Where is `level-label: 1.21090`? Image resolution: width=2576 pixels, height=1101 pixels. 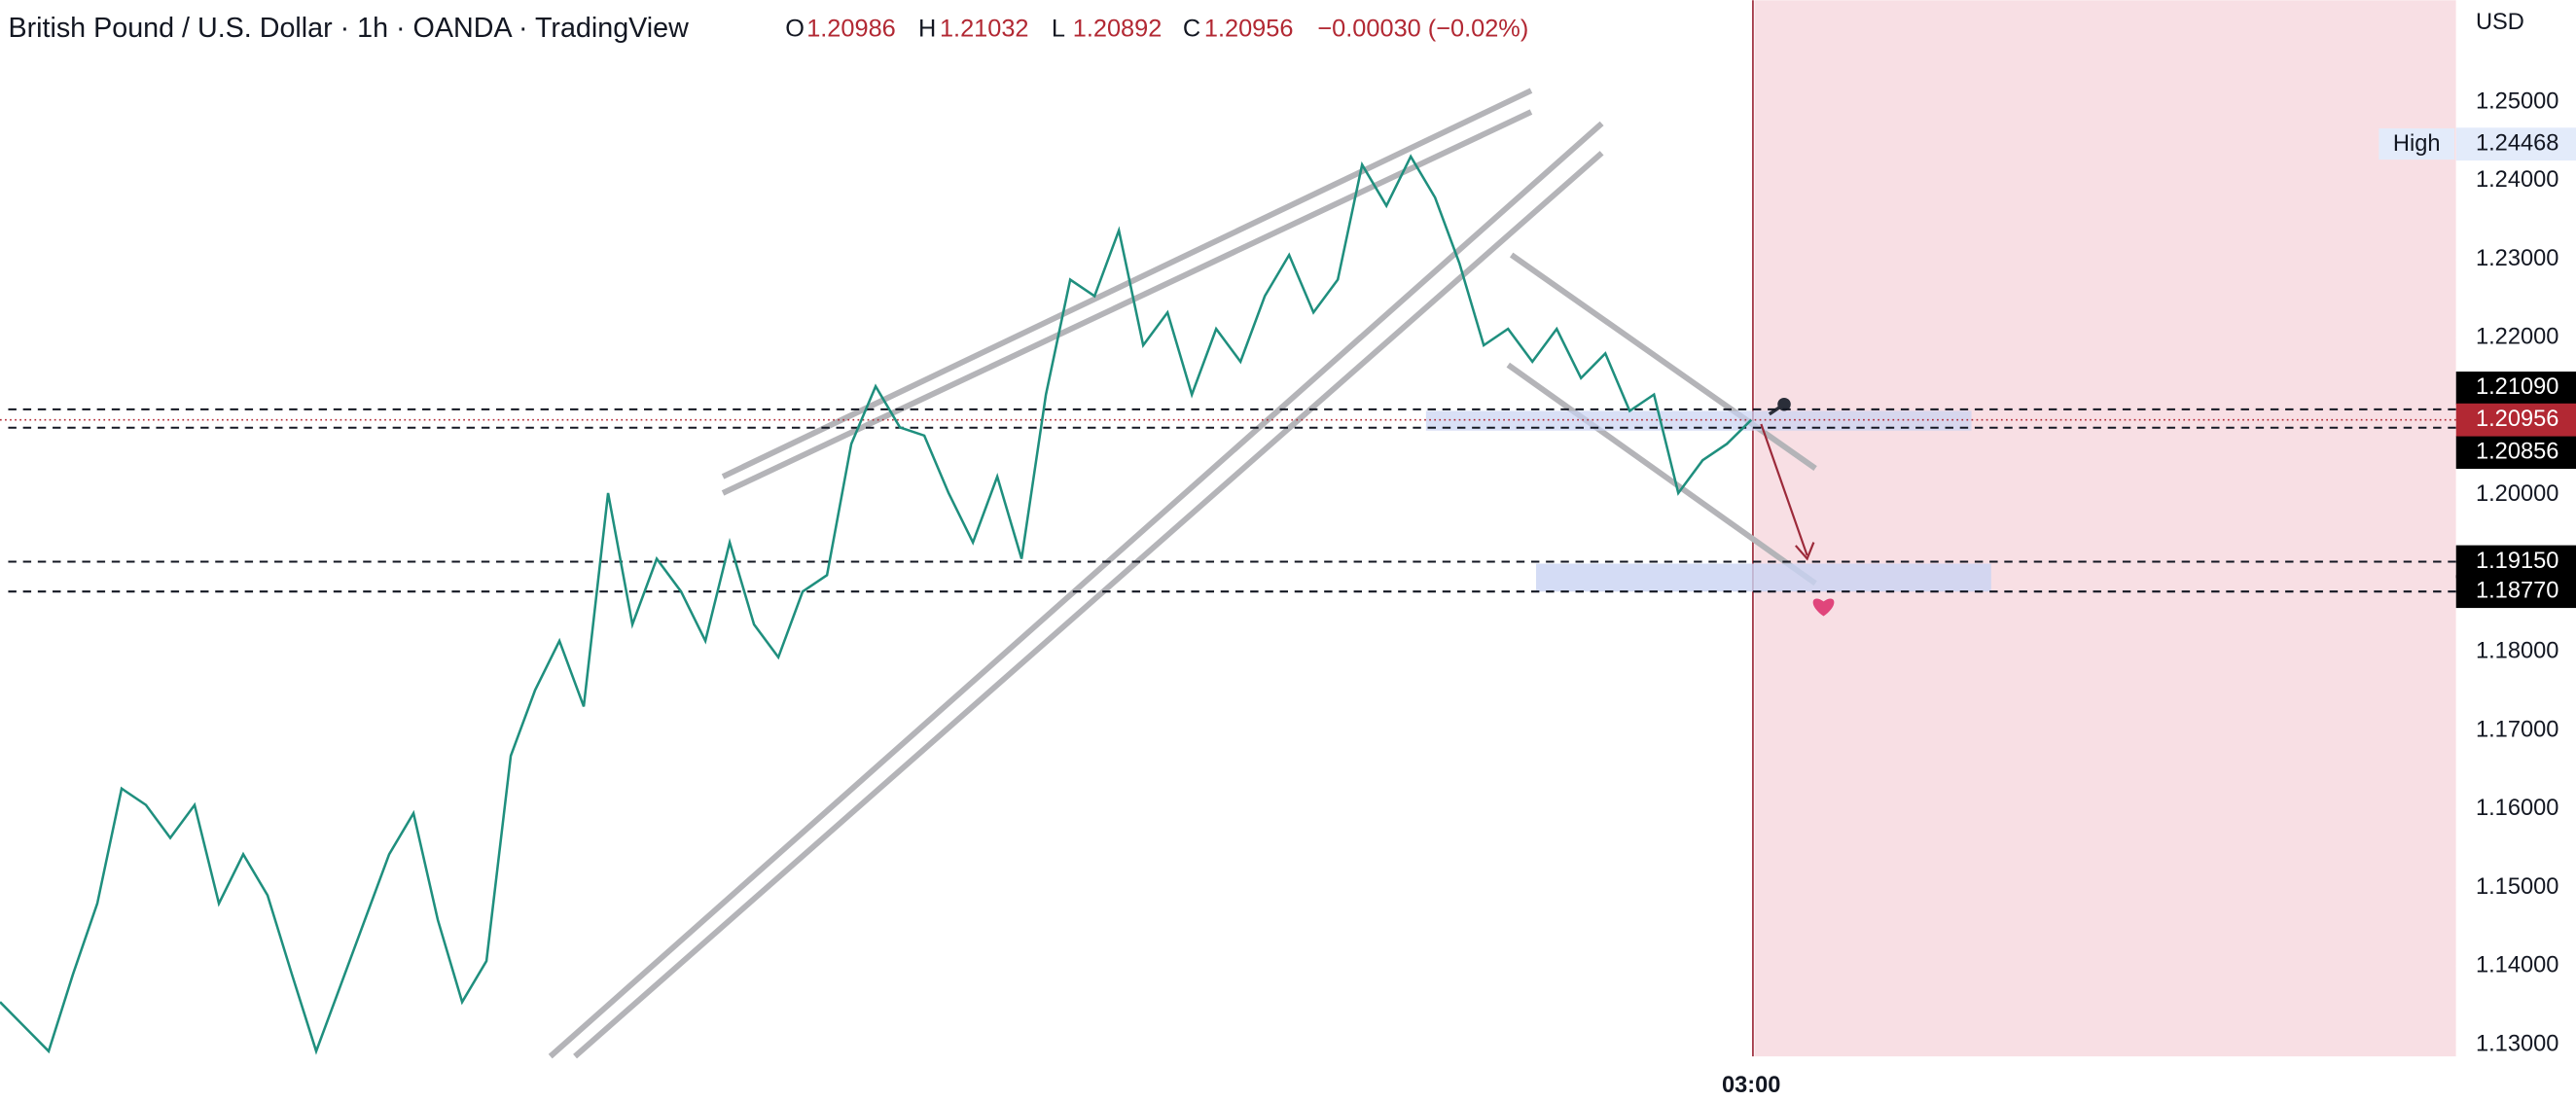 level-label: 1.21090 is located at coordinates (2517, 387).